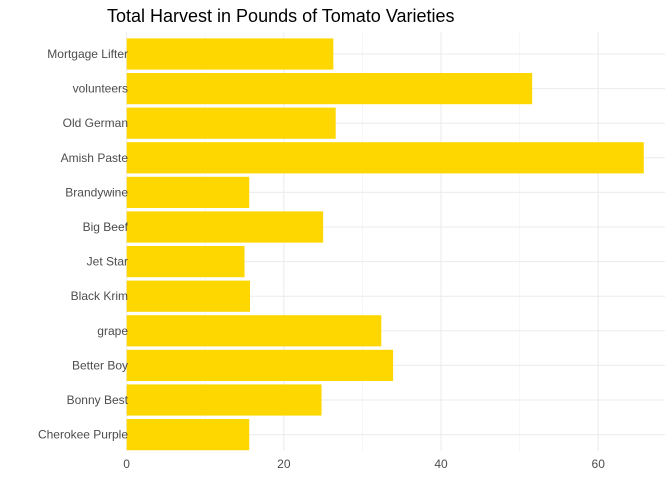 This screenshot has width=672, height=485. Describe the element at coordinates (99, 296) in the screenshot. I see `y-tick-label: Black Krim` at that location.